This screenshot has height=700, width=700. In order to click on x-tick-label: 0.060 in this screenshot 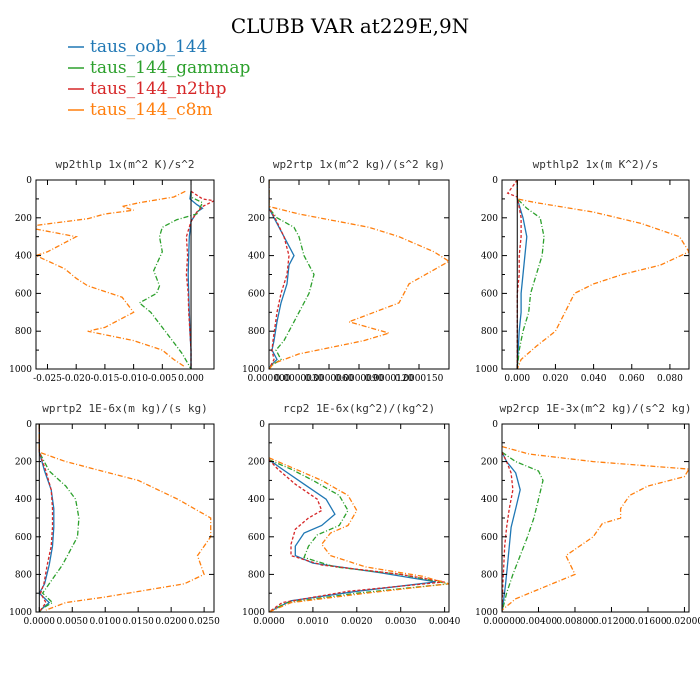, I will do `click(632, 379)`.